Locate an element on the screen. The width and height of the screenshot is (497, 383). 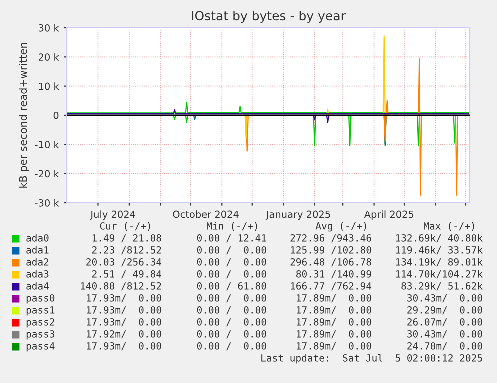
text: Cur (-/+) is located at coordinates (125, 226).